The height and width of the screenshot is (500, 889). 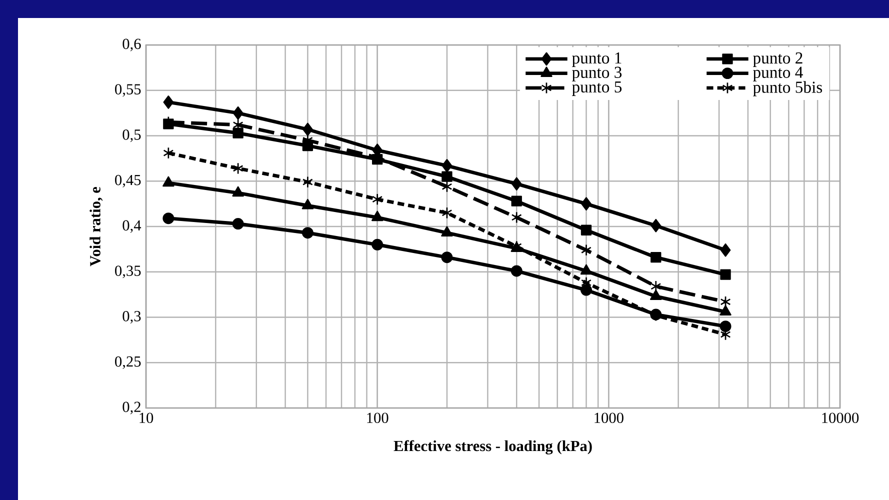 I want to click on y-tick-label: 0,45, so click(x=128, y=181).